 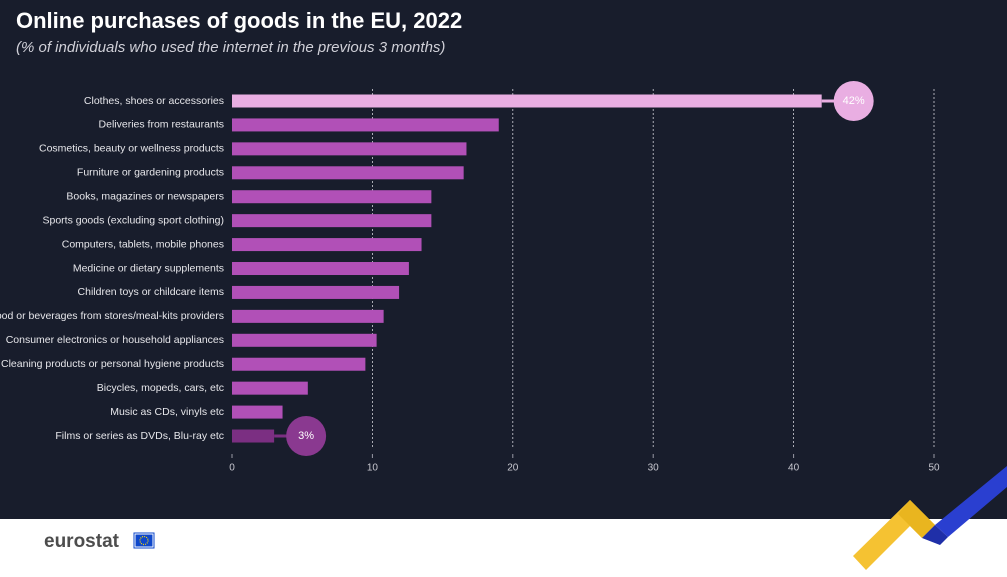 I want to click on category-label: Bicycles, mopeds, cars, etc, so click(x=160, y=388).